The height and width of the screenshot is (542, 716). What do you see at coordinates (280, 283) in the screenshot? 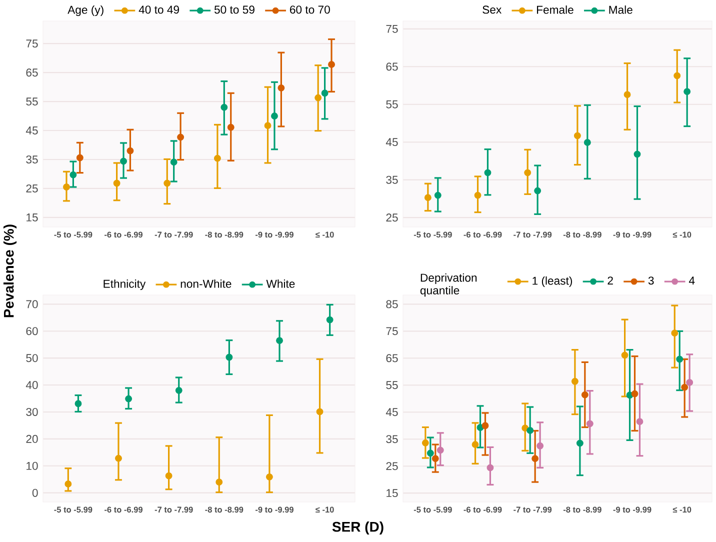
I see `legend-label: White` at bounding box center [280, 283].